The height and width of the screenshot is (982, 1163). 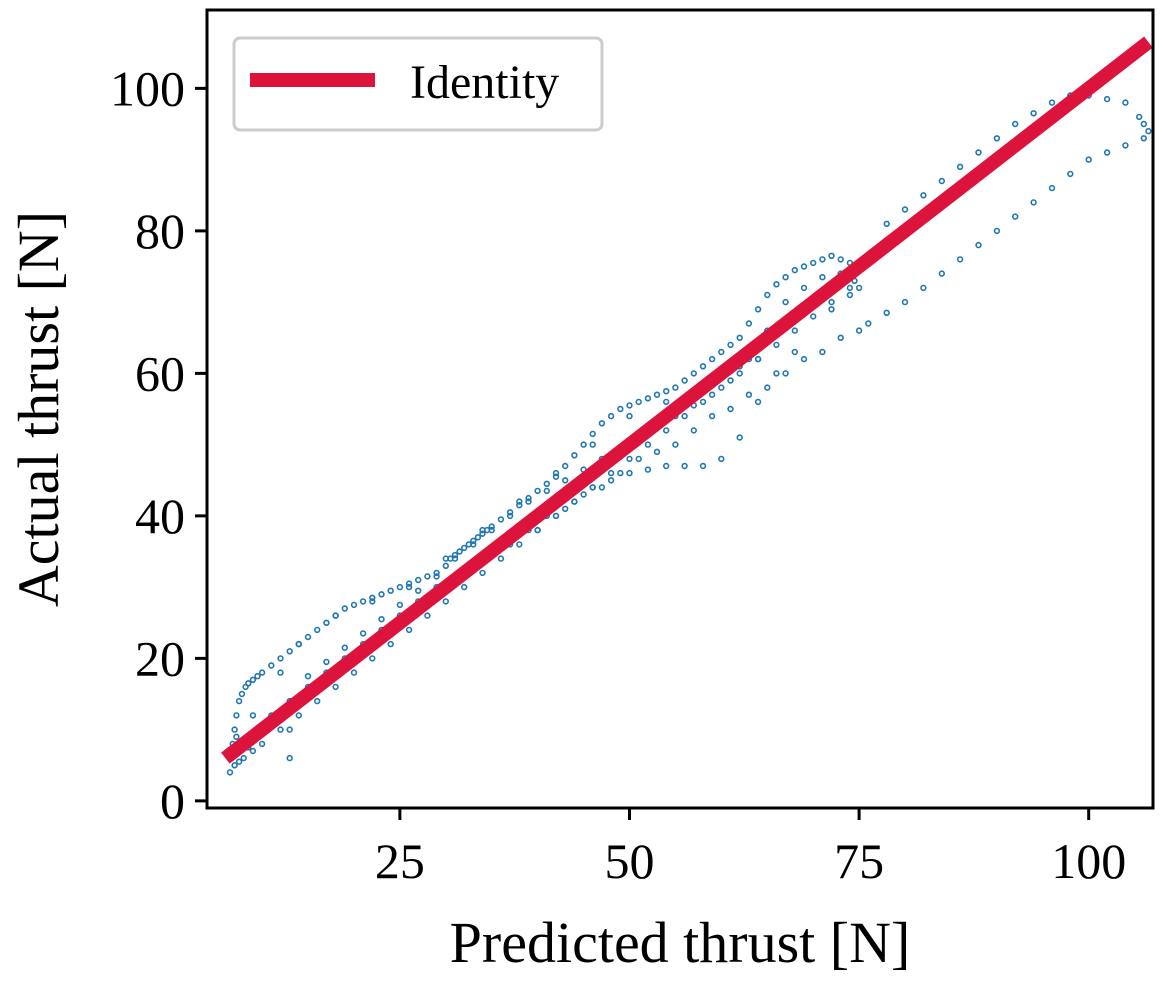 I want to click on legend-identity-label: Identity, so click(x=484, y=82).